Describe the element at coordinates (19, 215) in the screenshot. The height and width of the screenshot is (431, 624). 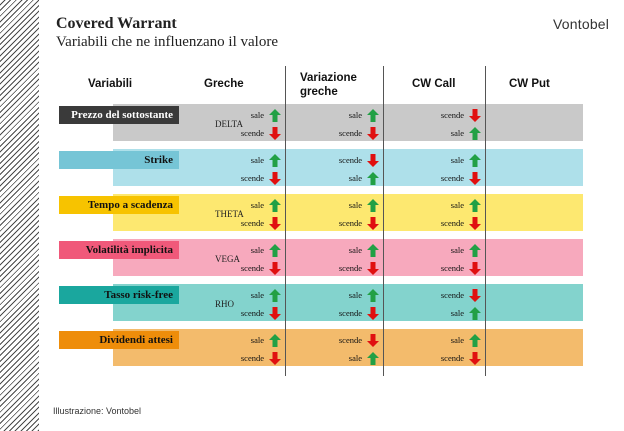
I see `decorative-hatch` at that location.